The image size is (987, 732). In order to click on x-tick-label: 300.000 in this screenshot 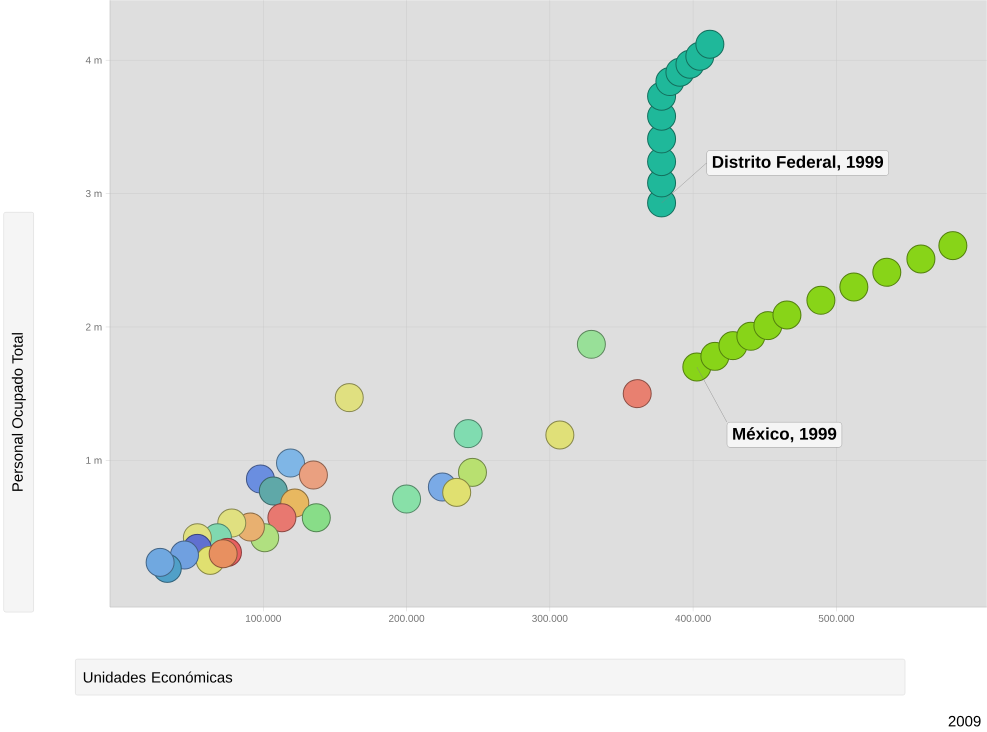, I will do `click(550, 618)`.